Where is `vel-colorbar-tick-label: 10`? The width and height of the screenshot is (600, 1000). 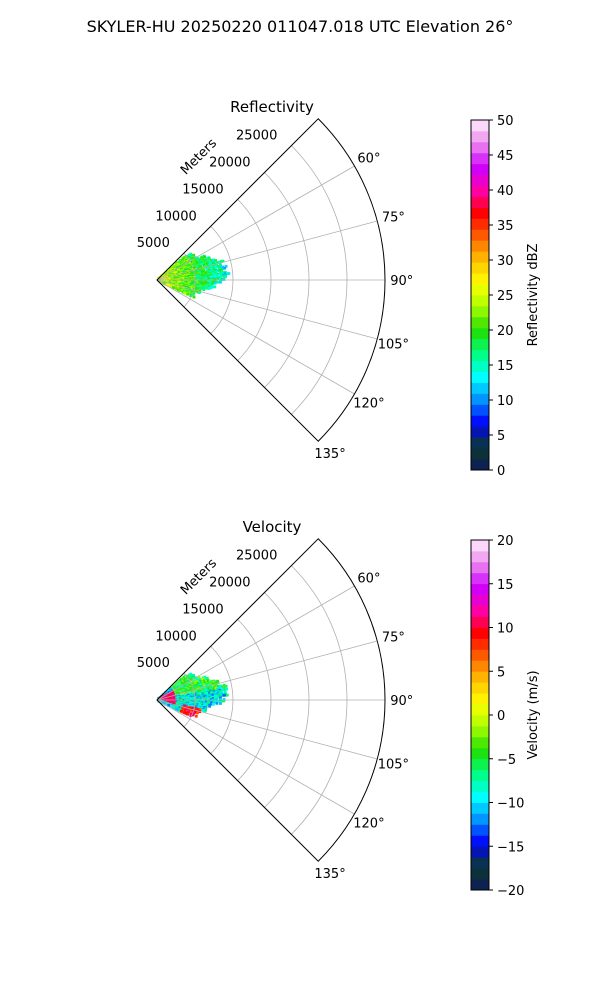
vel-colorbar-tick-label: 10 is located at coordinates (505, 629).